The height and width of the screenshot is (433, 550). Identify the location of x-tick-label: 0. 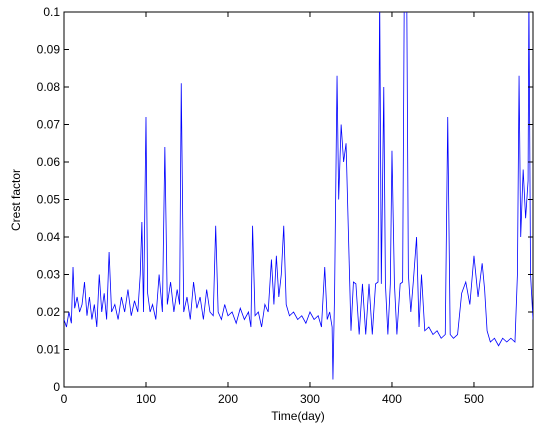
(64, 399).